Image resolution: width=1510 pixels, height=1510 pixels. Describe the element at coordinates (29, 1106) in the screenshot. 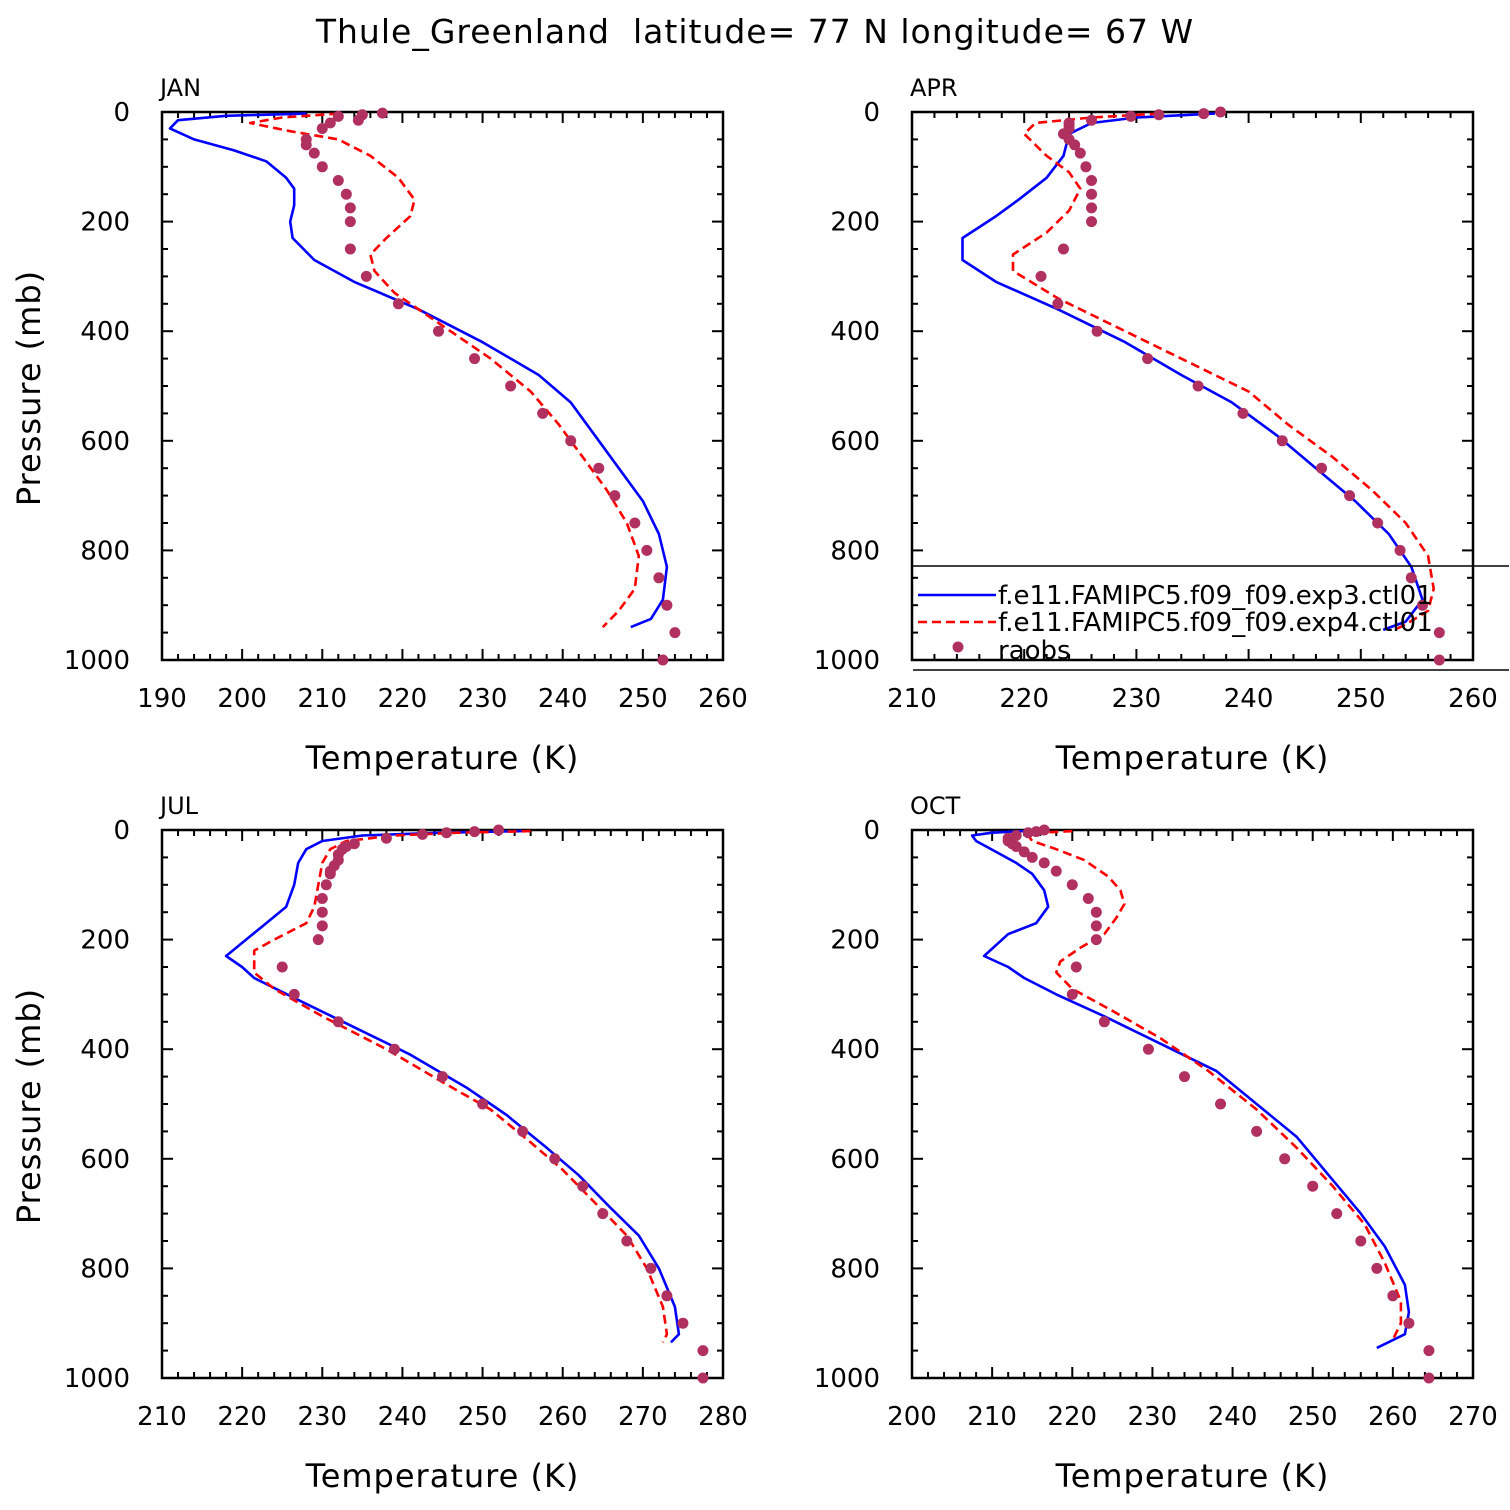

I see `y-axis-label: Pressure (mb)` at that location.